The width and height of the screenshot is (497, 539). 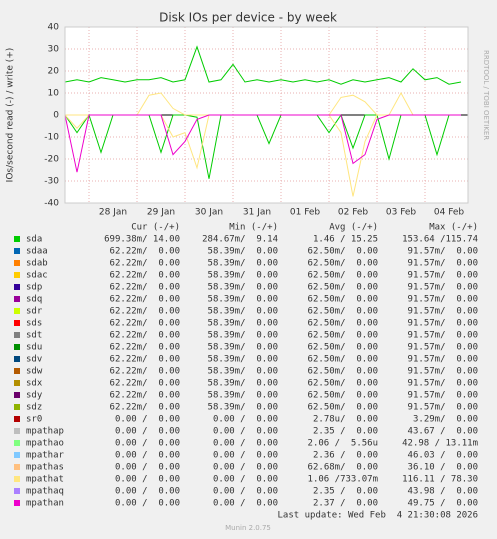 What do you see at coordinates (401, 213) in the screenshot?
I see `x-tick-label: 03 Feb` at bounding box center [401, 213].